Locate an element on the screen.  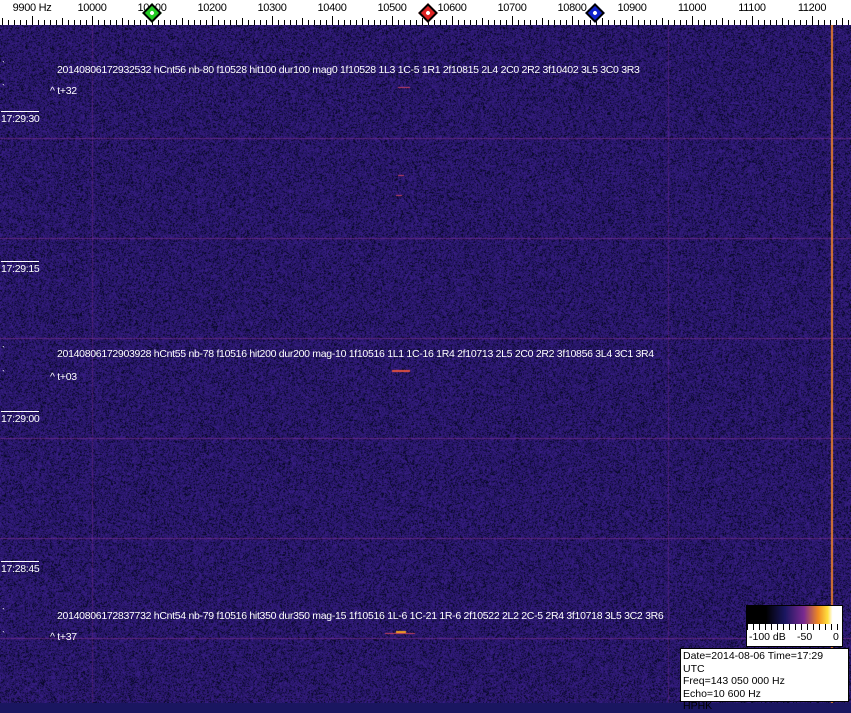
axis-tick-label: 10700 is located at coordinates (512, 8).